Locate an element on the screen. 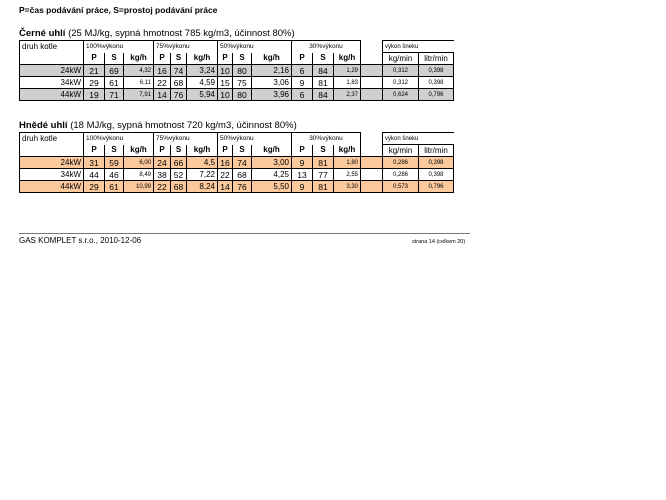 The image size is (666, 500). boiler-power: 34kW is located at coordinates (51, 174).